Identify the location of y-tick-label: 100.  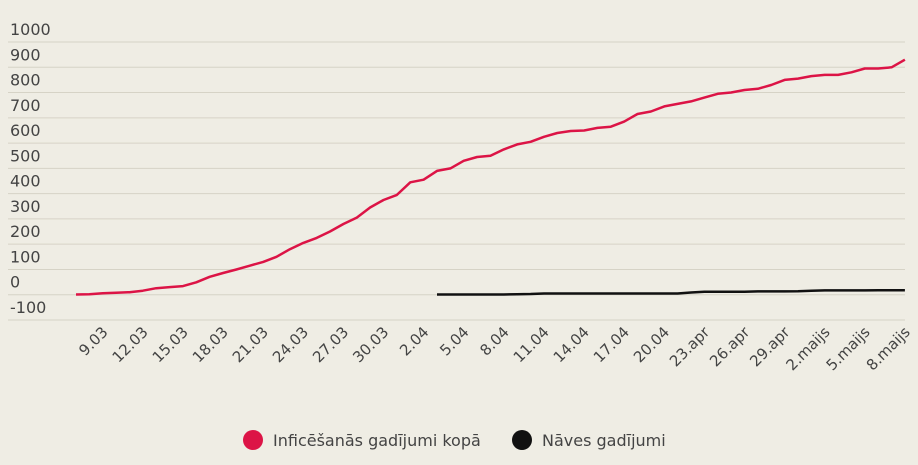
(25, 256).